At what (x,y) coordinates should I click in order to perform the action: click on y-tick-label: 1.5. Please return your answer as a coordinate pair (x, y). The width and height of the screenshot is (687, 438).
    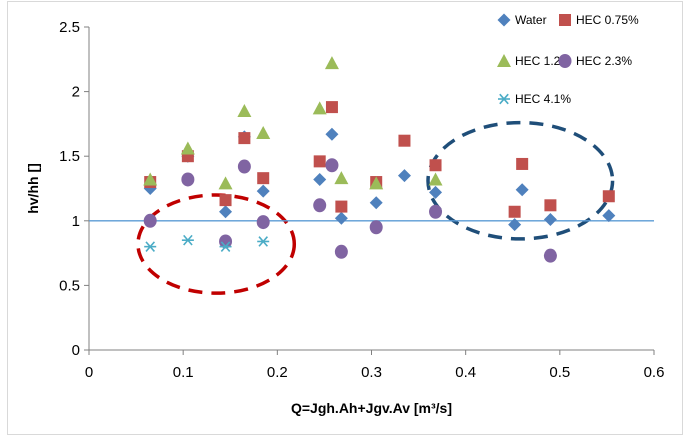
    Looking at the image, I should click on (69, 156).